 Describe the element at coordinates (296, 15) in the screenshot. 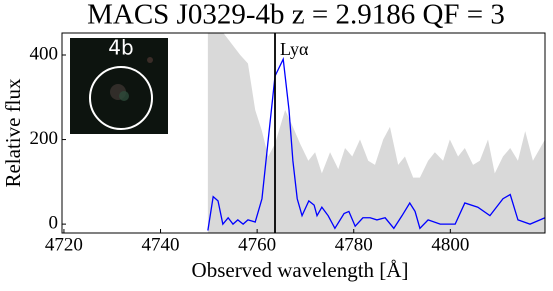

I see `chart-title: MACS J0329-4b z = 2.9186 QF = 3` at that location.